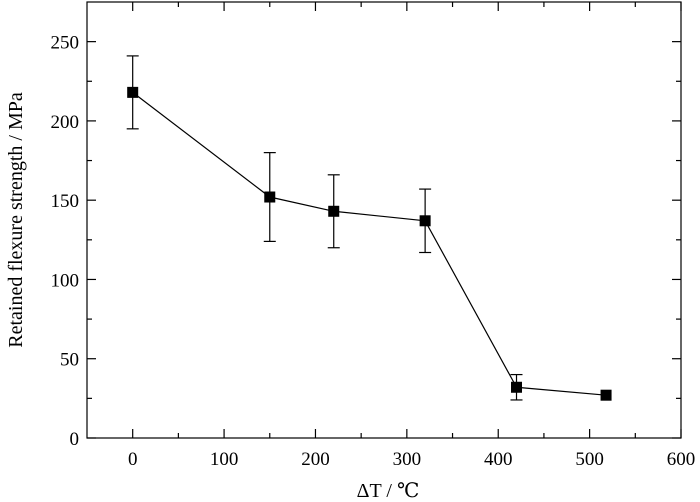  What do you see at coordinates (589, 459) in the screenshot?
I see `x-tick-label: 500` at bounding box center [589, 459].